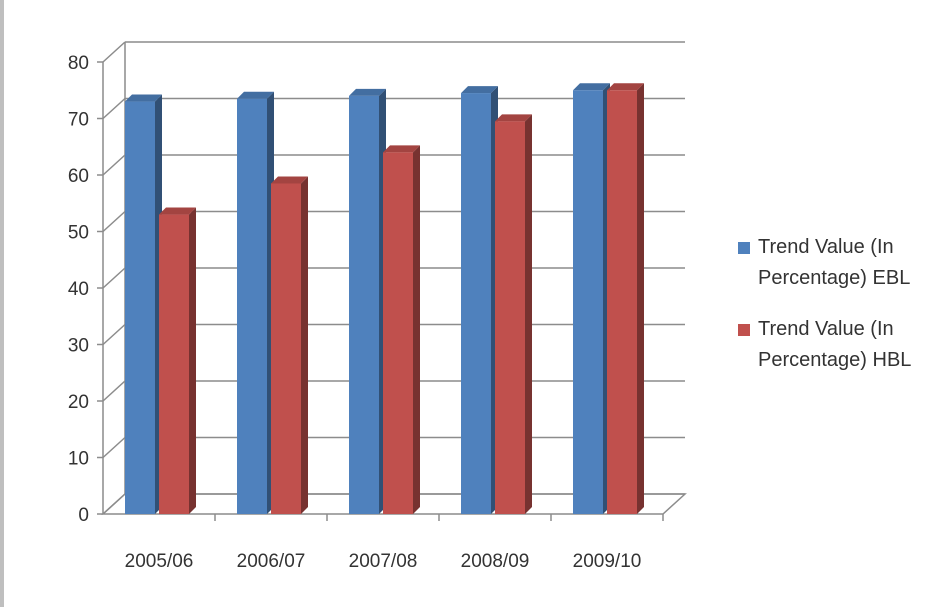  What do you see at coordinates (495, 561) in the screenshot?
I see `x-tick-label: 2008/09` at bounding box center [495, 561].